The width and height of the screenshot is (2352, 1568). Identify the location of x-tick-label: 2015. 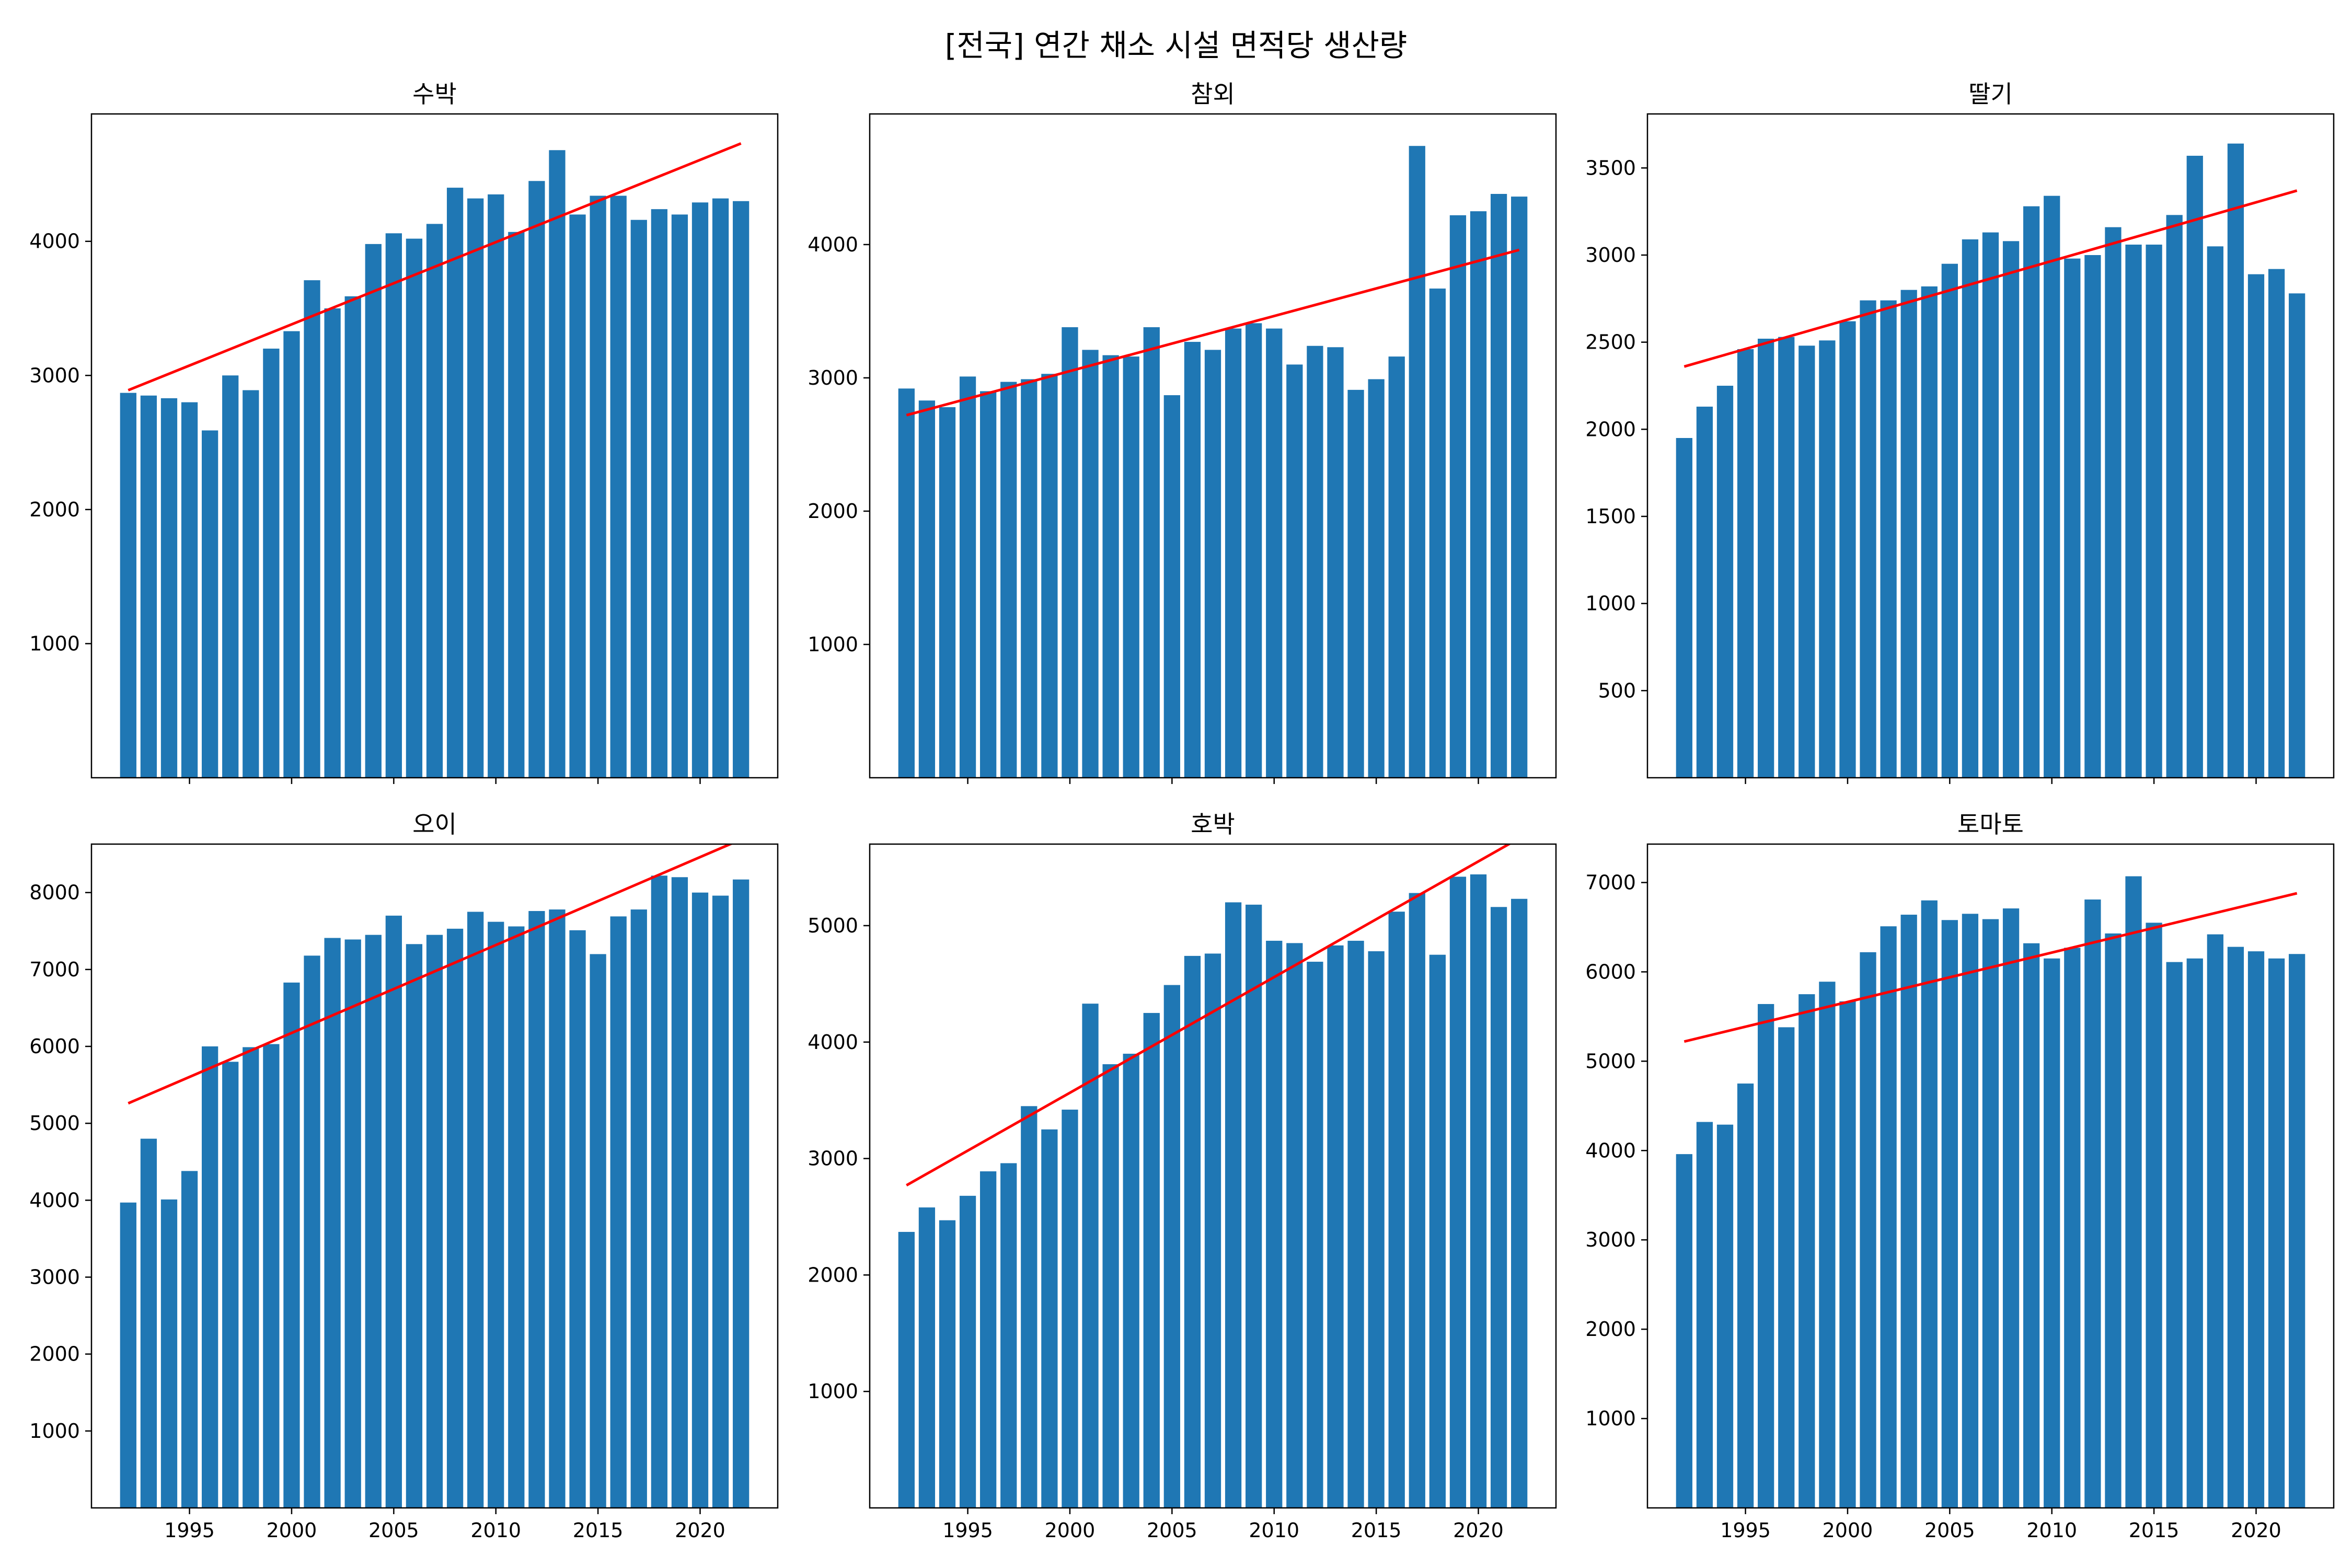
(598, 1530).